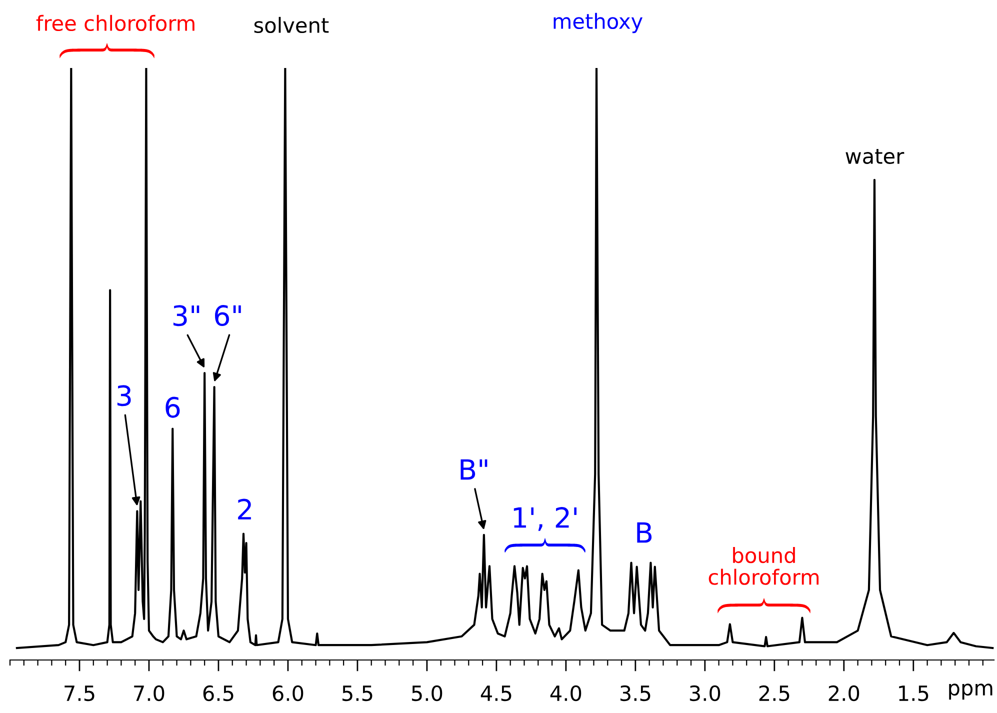  I want to click on annotation: 3", so click(186, 315).